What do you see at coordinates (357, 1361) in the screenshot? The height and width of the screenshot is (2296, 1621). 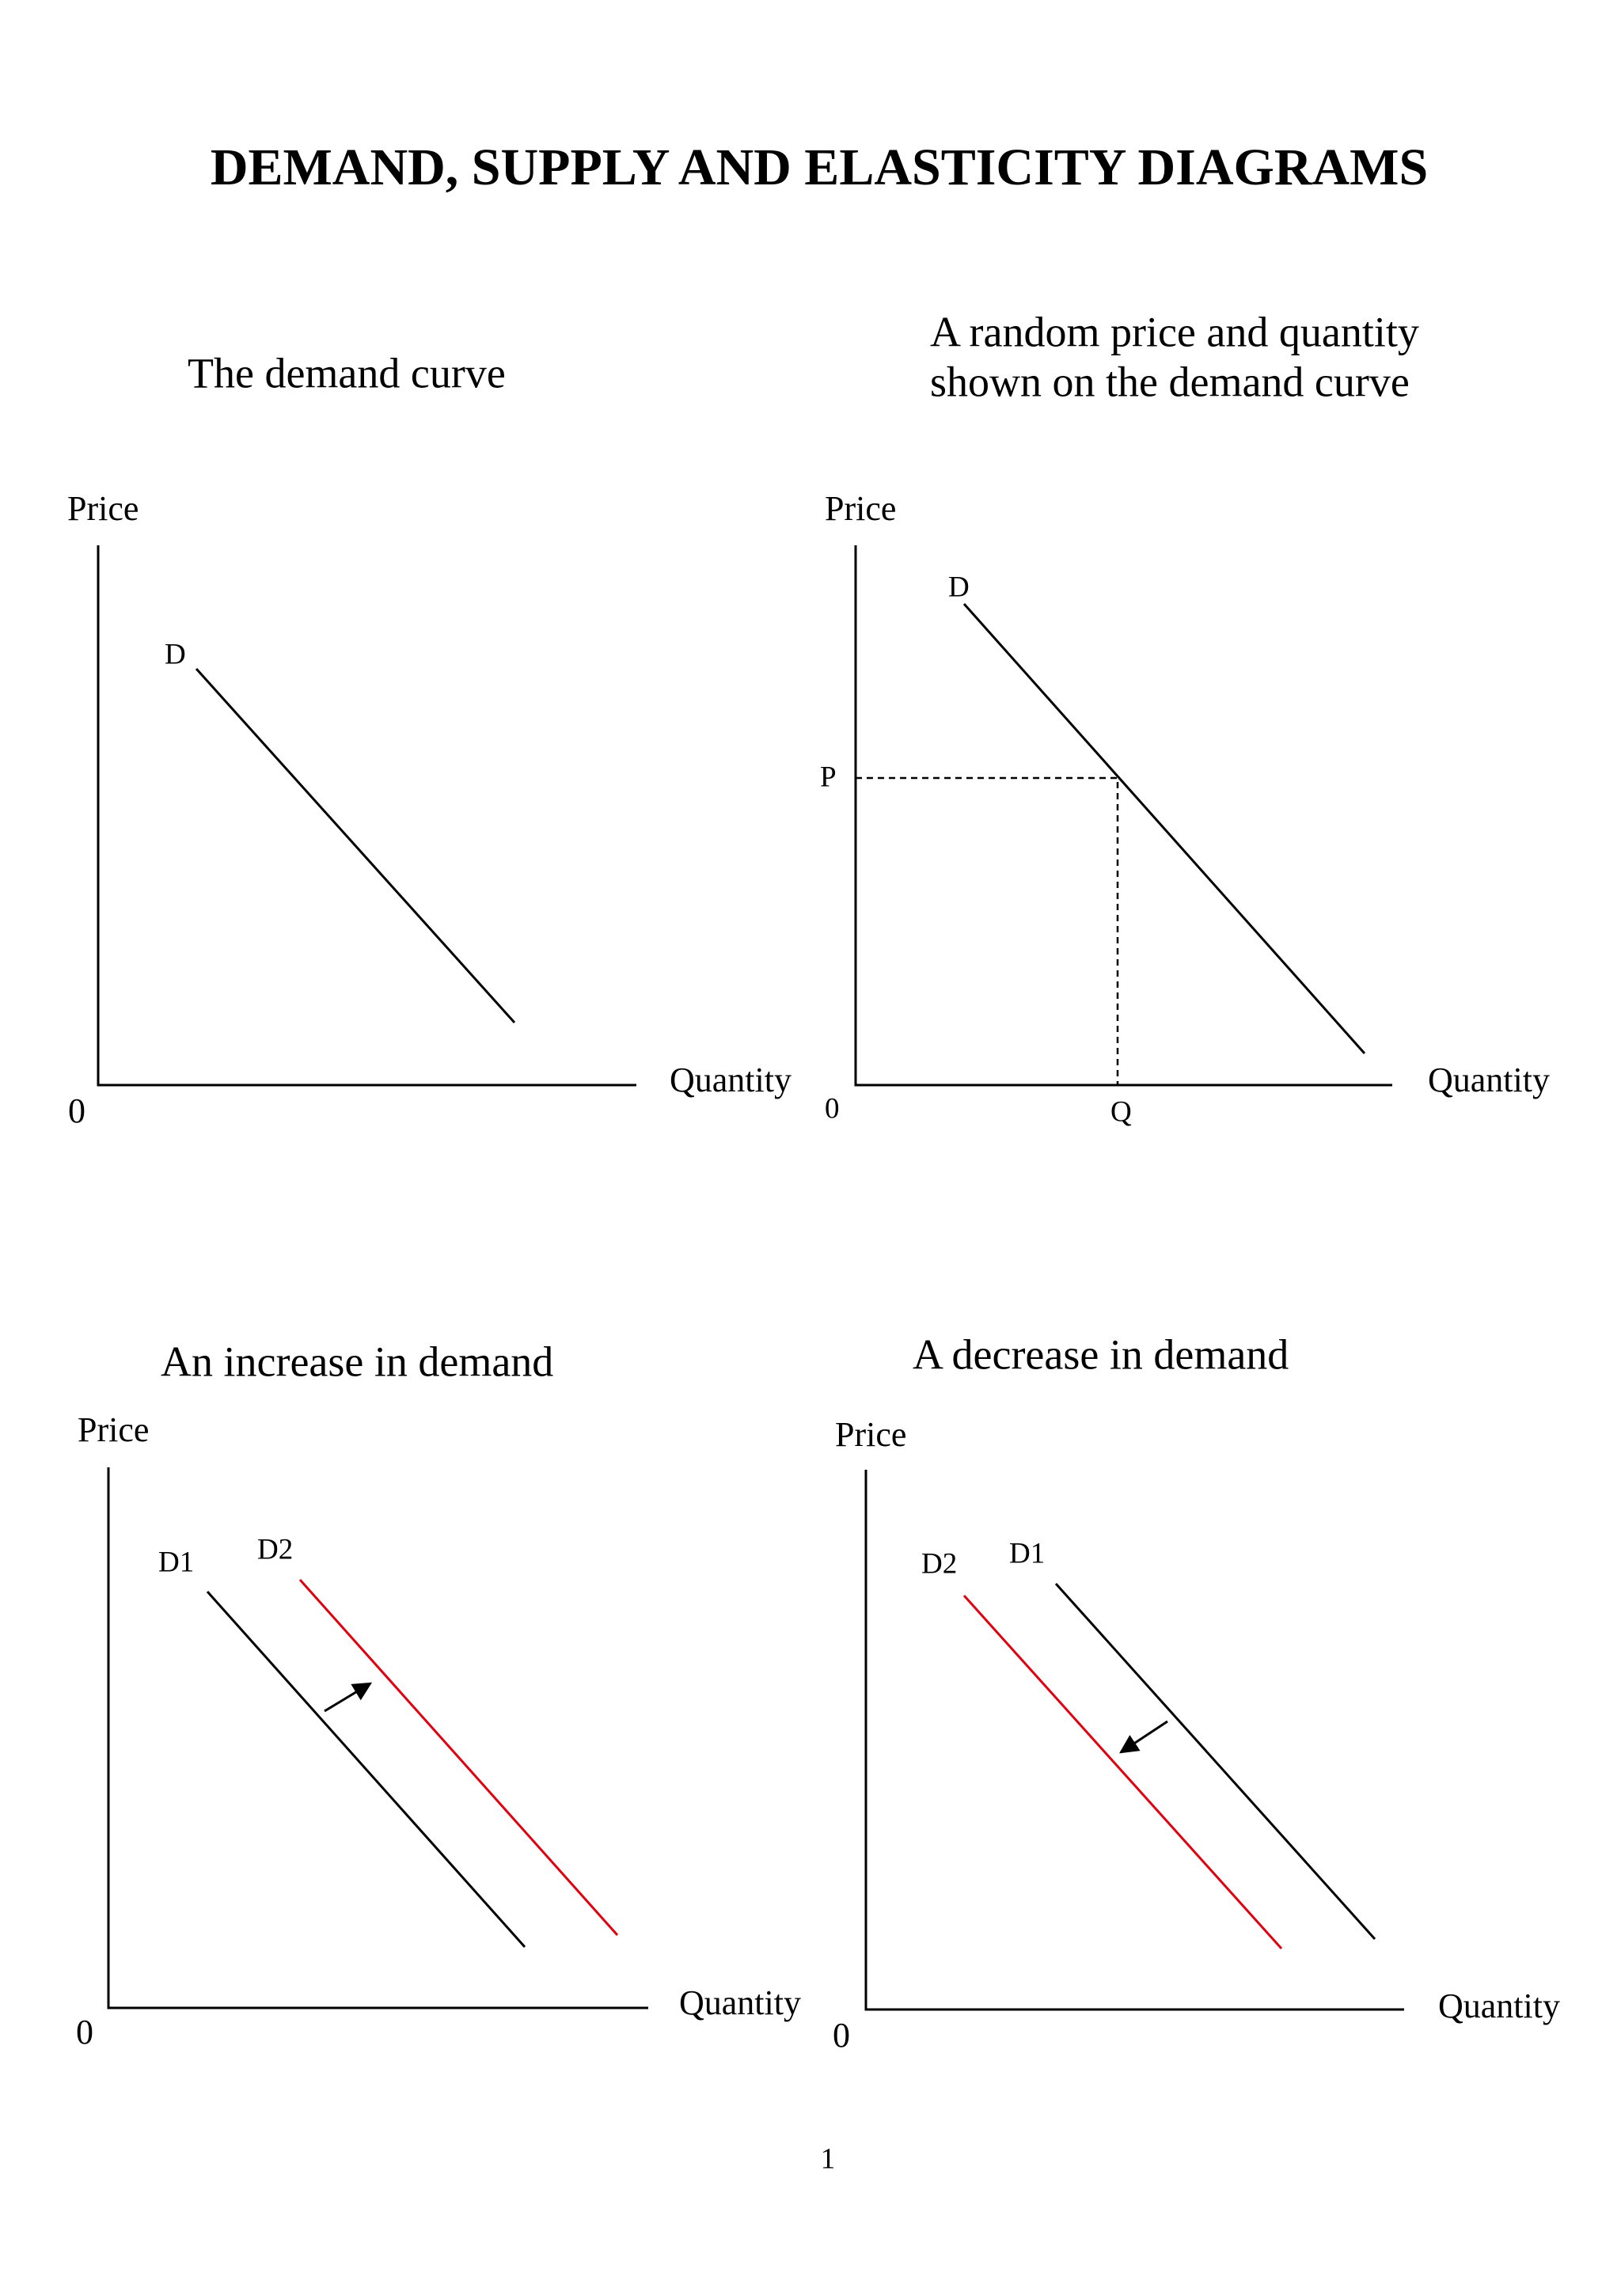 I see `caption: An increase in demand` at bounding box center [357, 1361].